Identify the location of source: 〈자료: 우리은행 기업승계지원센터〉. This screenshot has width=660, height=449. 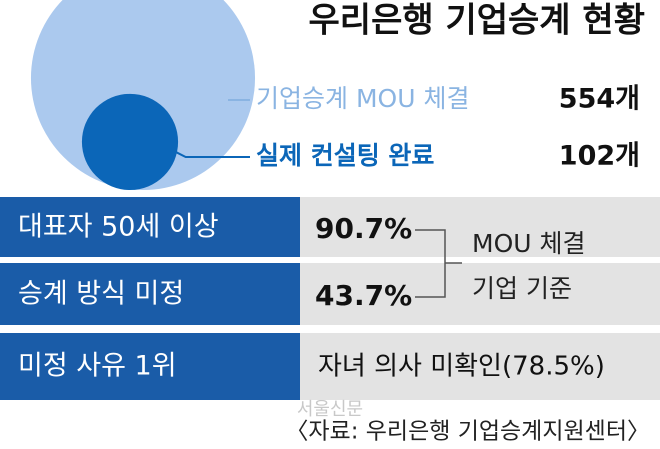
(467, 432).